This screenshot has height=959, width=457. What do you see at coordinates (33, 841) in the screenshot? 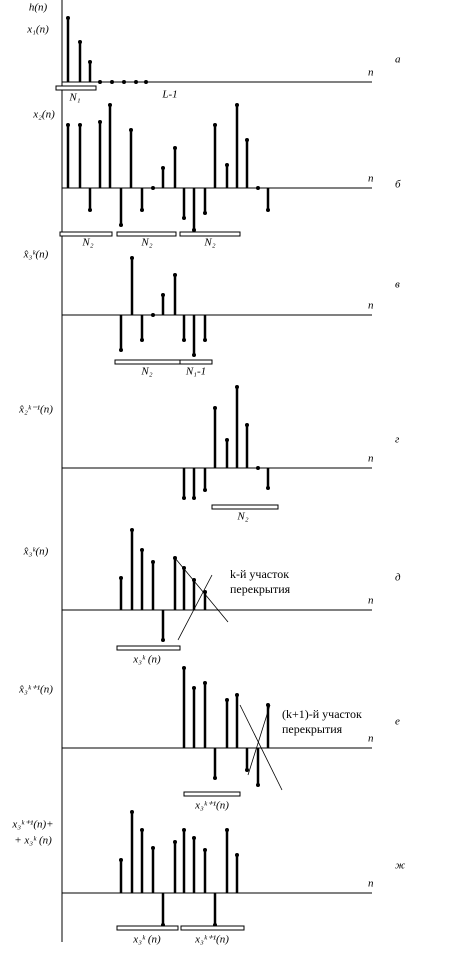
I see `signal-label: + x₃ᵏ (n)` at bounding box center [33, 841].